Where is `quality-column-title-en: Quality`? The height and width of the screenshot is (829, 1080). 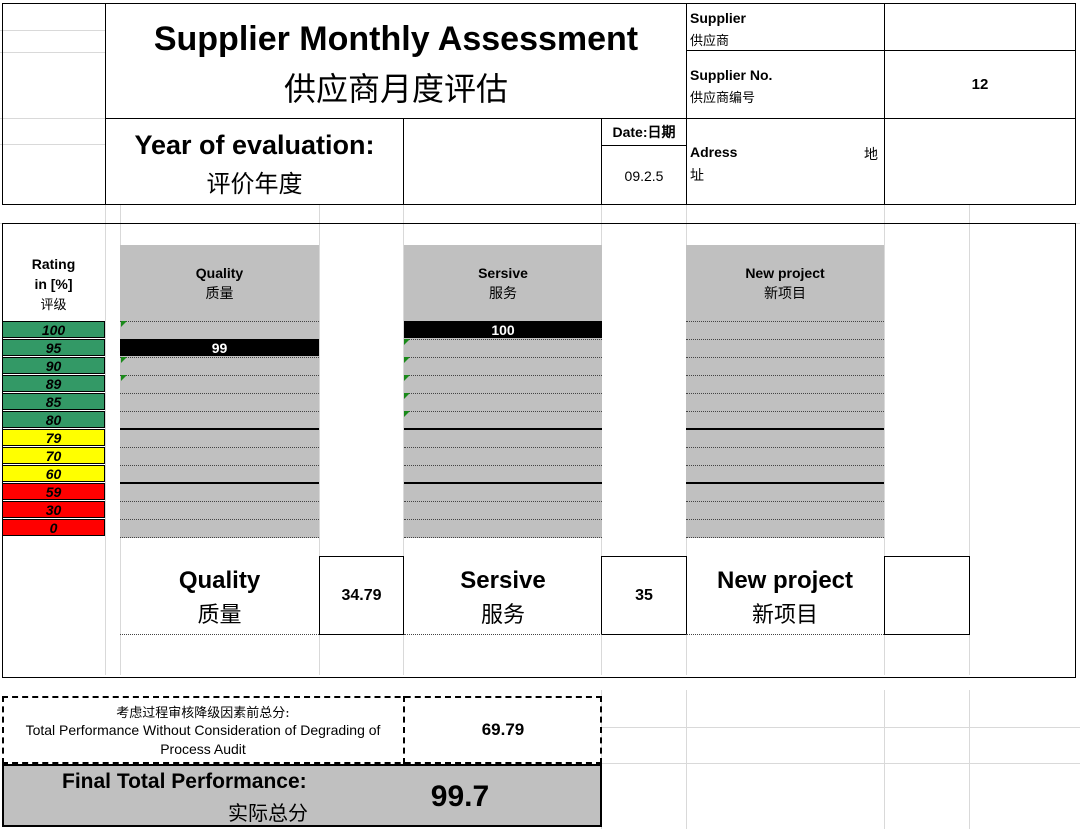 quality-column-title-en: Quality is located at coordinates (219, 273).